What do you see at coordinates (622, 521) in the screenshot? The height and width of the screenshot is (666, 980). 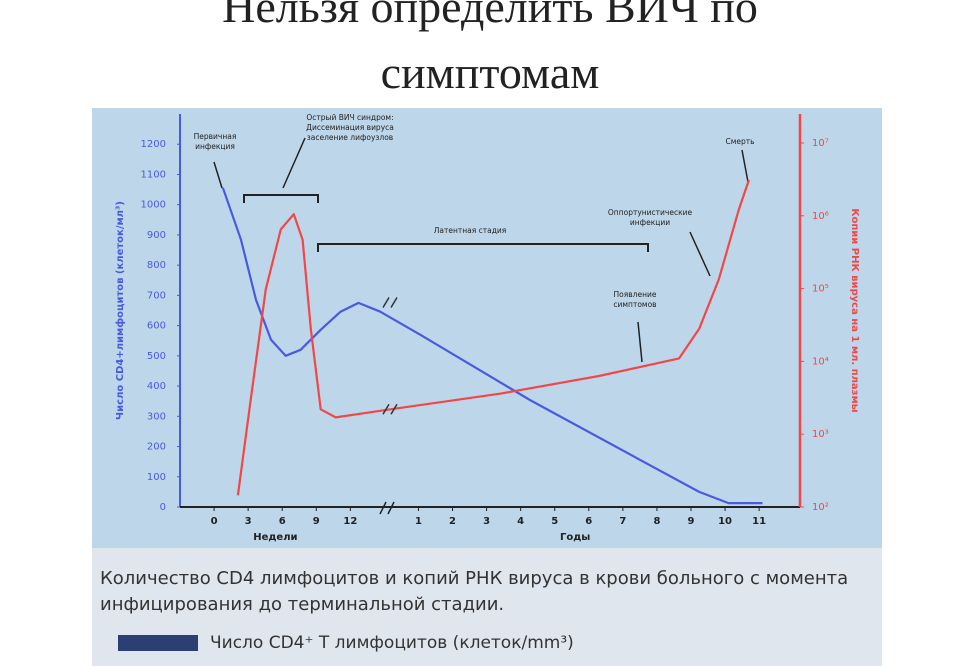 I see `x-tick-label: 7` at bounding box center [622, 521].